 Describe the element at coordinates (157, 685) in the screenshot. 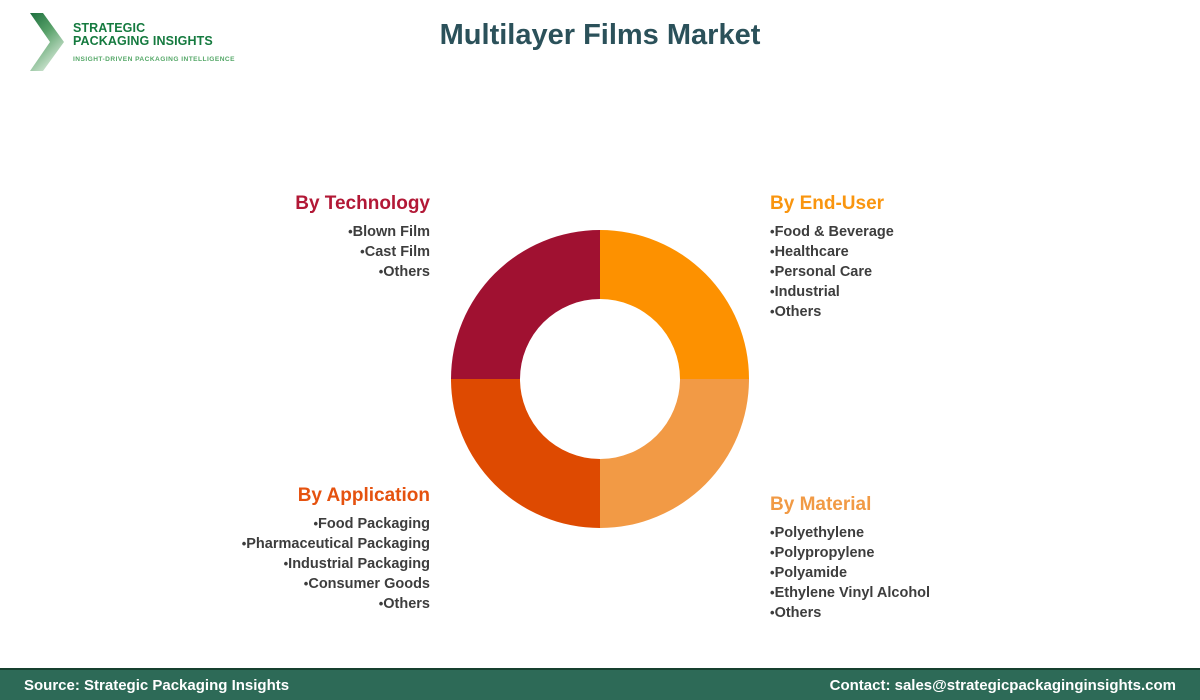

I see `footer-source: Source: Strategic Packaging Insights` at that location.